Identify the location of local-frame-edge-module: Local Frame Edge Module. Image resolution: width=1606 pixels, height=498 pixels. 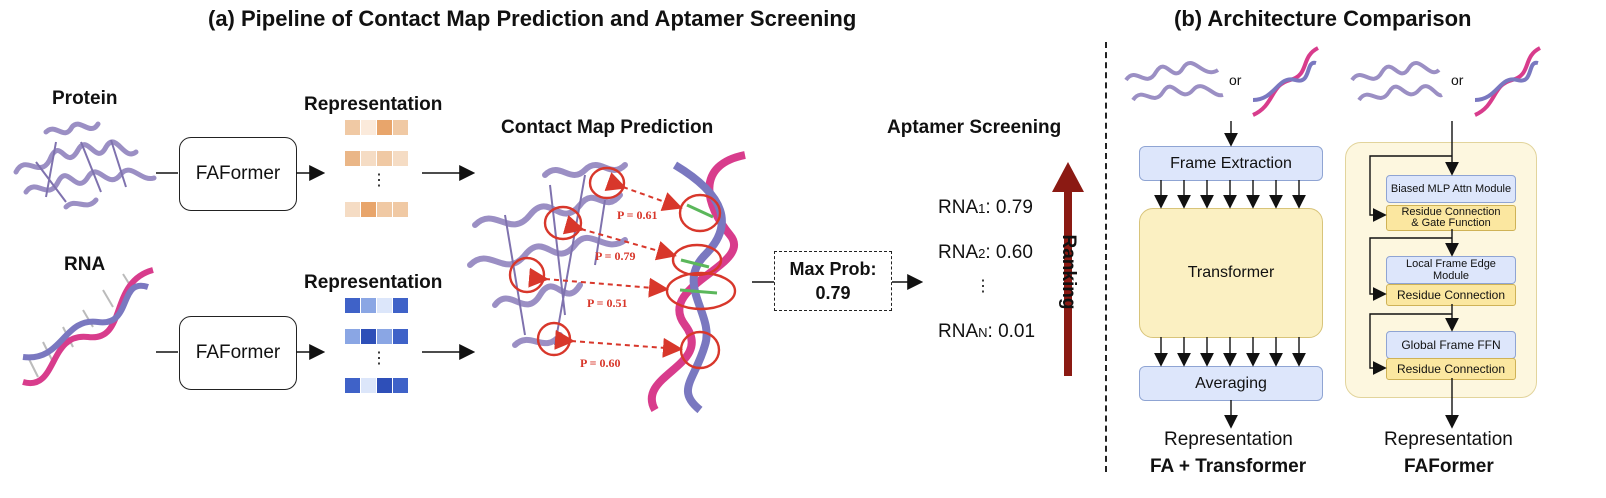
(1451, 270).